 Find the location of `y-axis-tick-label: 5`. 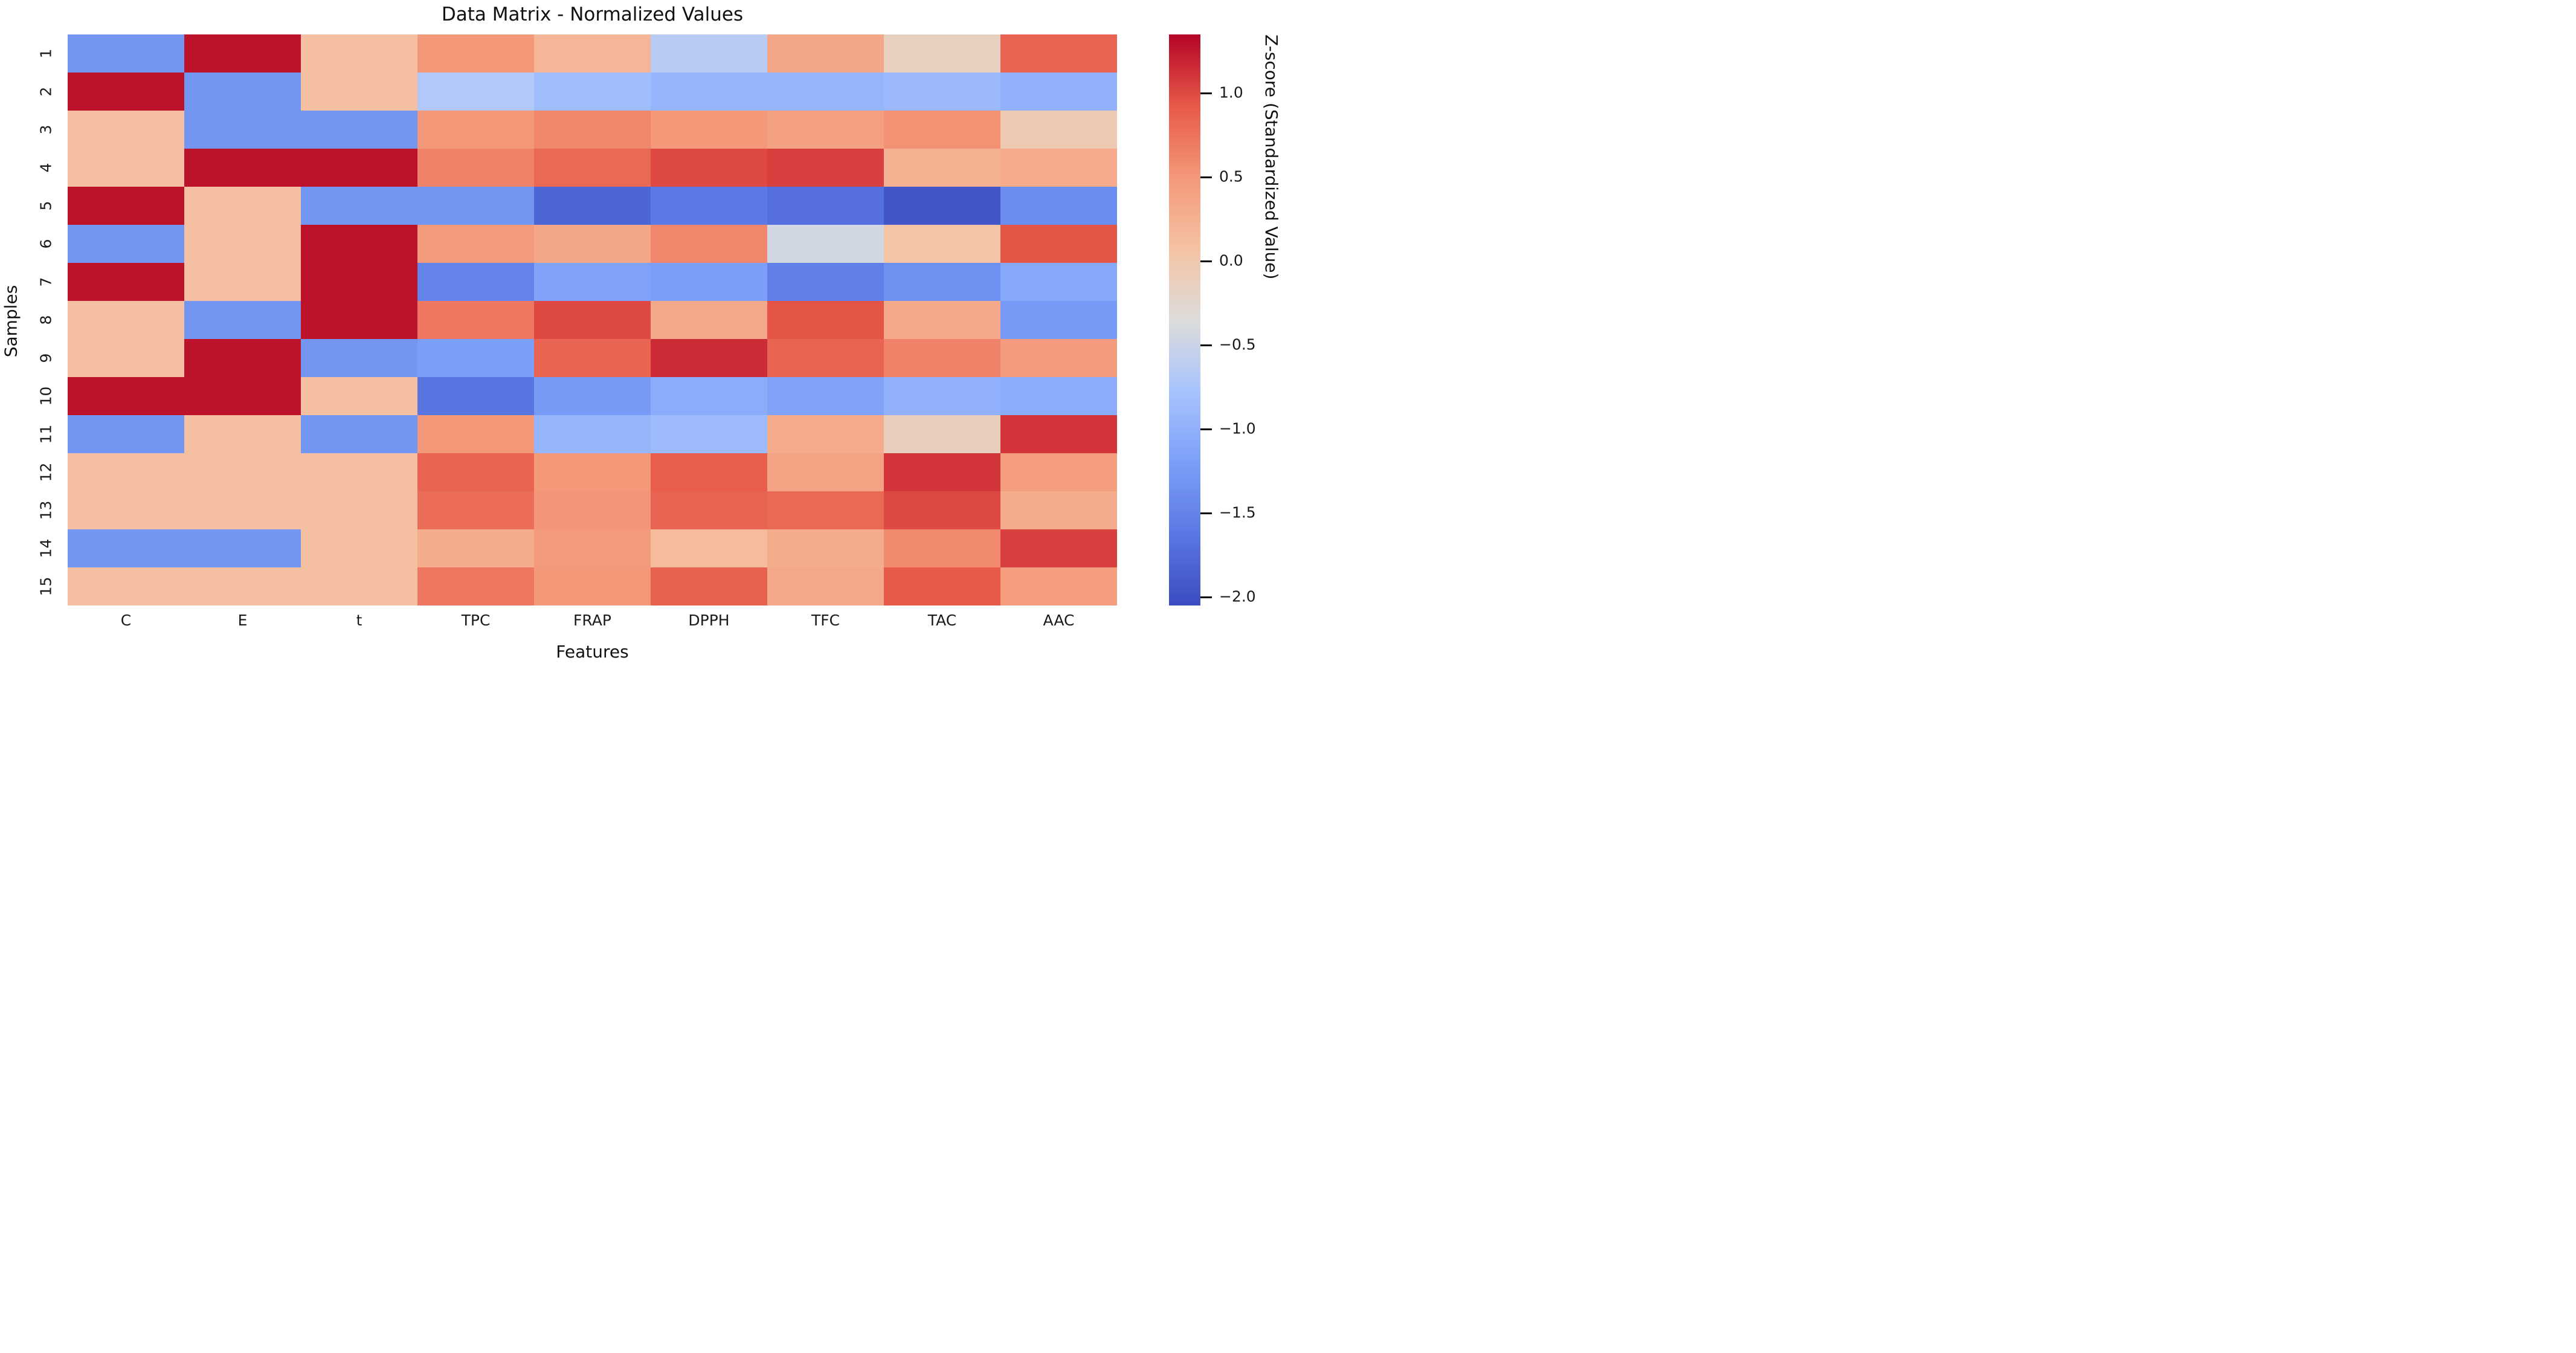

y-axis-tick-label: 5 is located at coordinates (46, 206).